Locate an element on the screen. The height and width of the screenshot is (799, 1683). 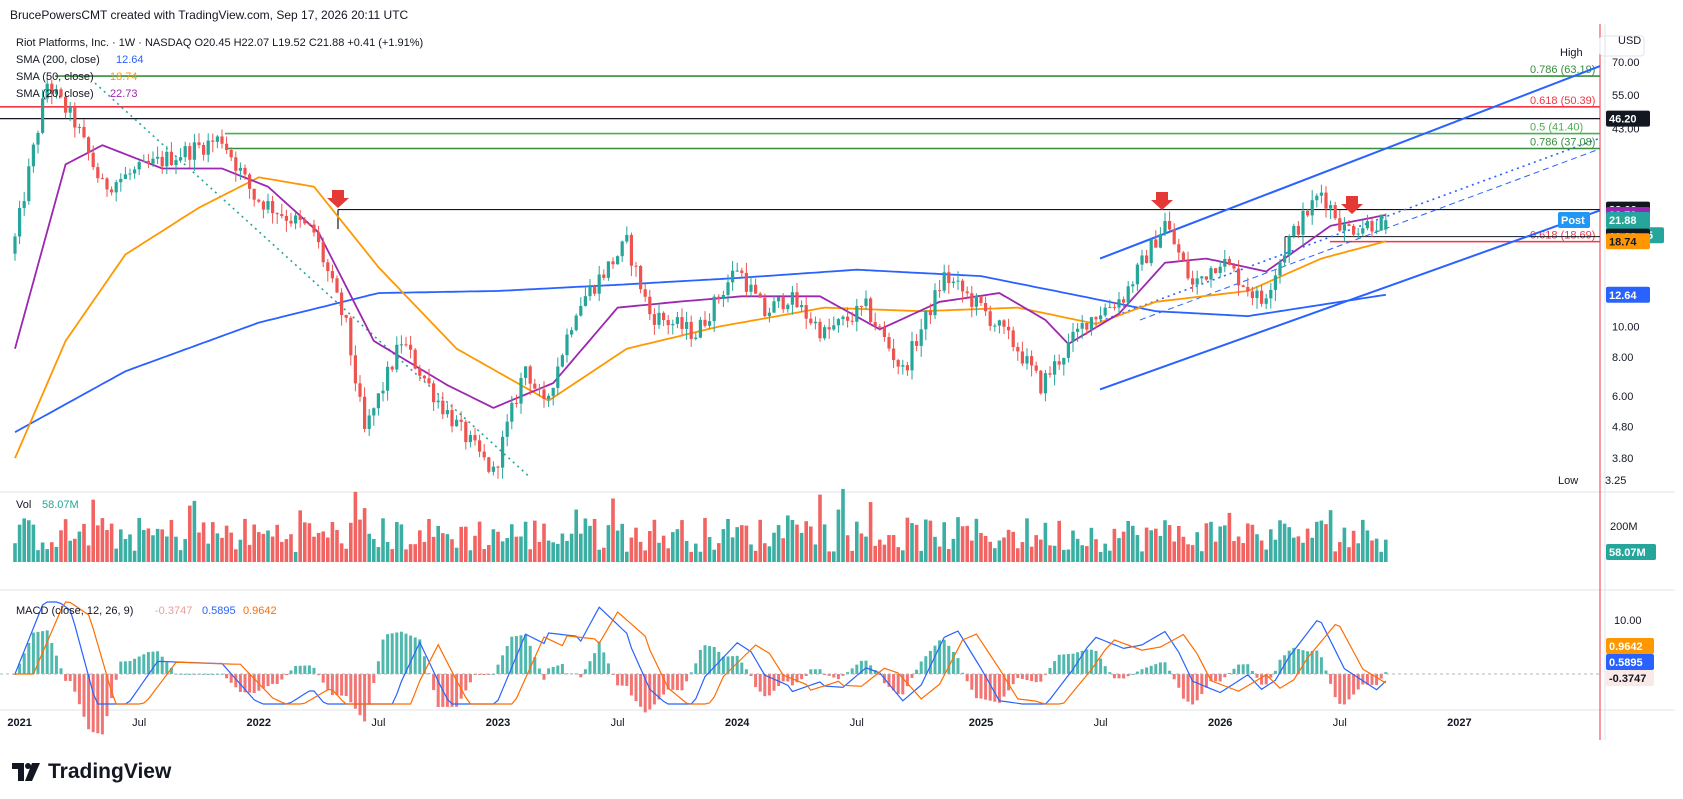
channel-upper-line is located at coordinates (1350, 162).